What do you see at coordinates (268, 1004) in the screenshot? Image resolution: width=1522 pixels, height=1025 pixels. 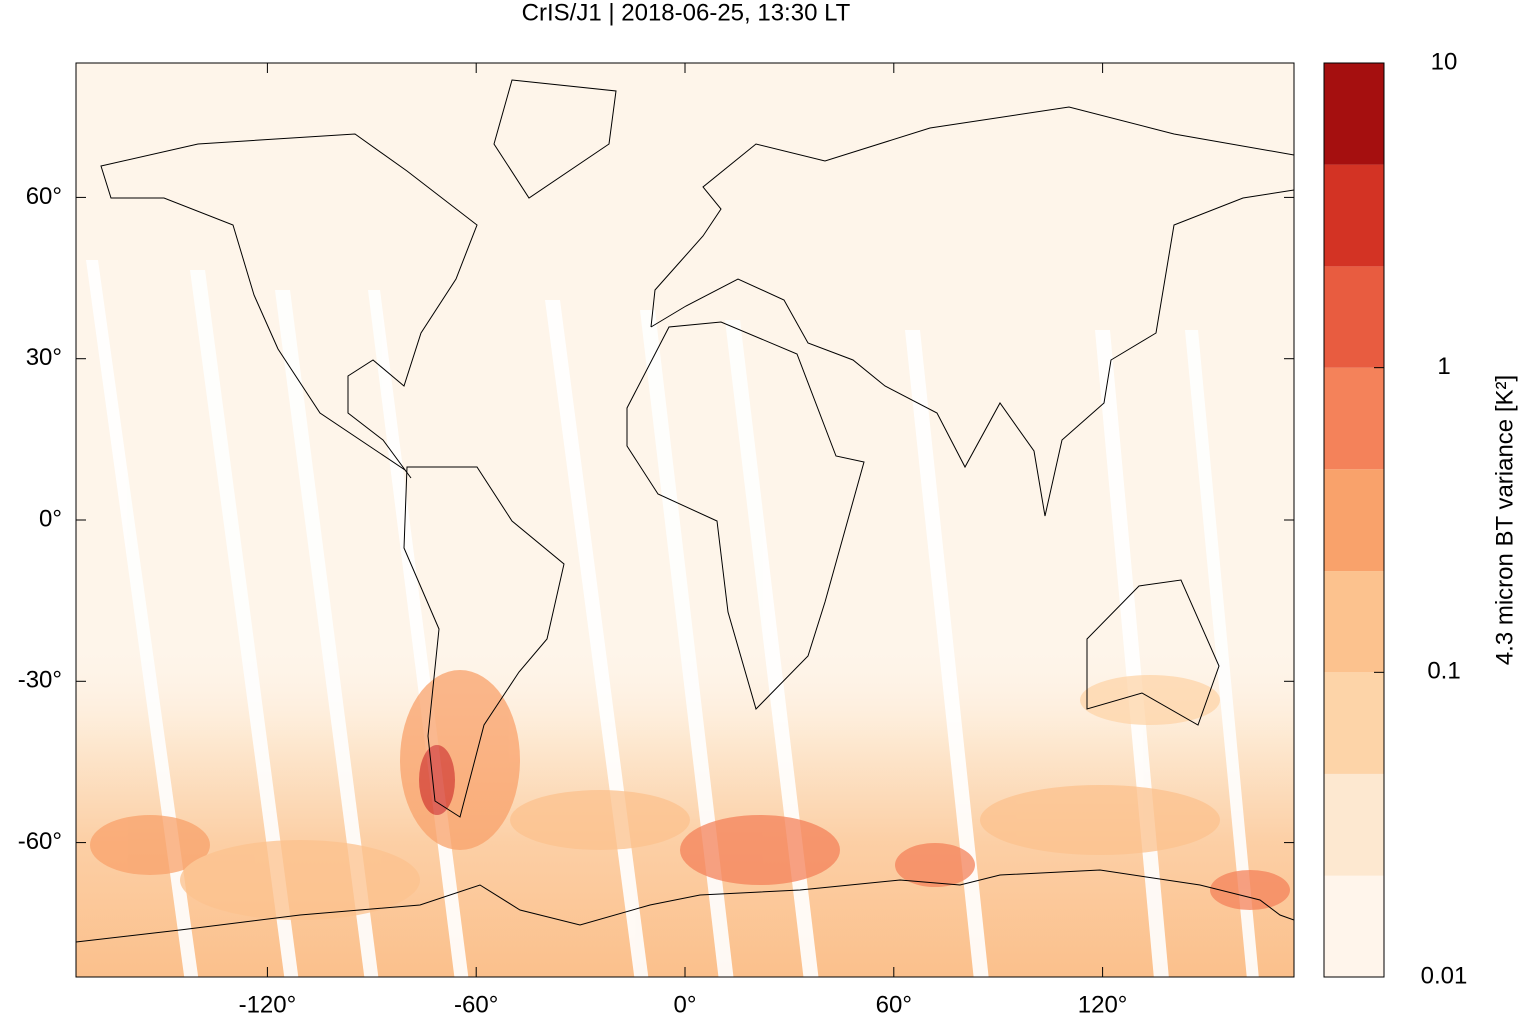 I see `x-tick-label: -120°` at bounding box center [268, 1004].